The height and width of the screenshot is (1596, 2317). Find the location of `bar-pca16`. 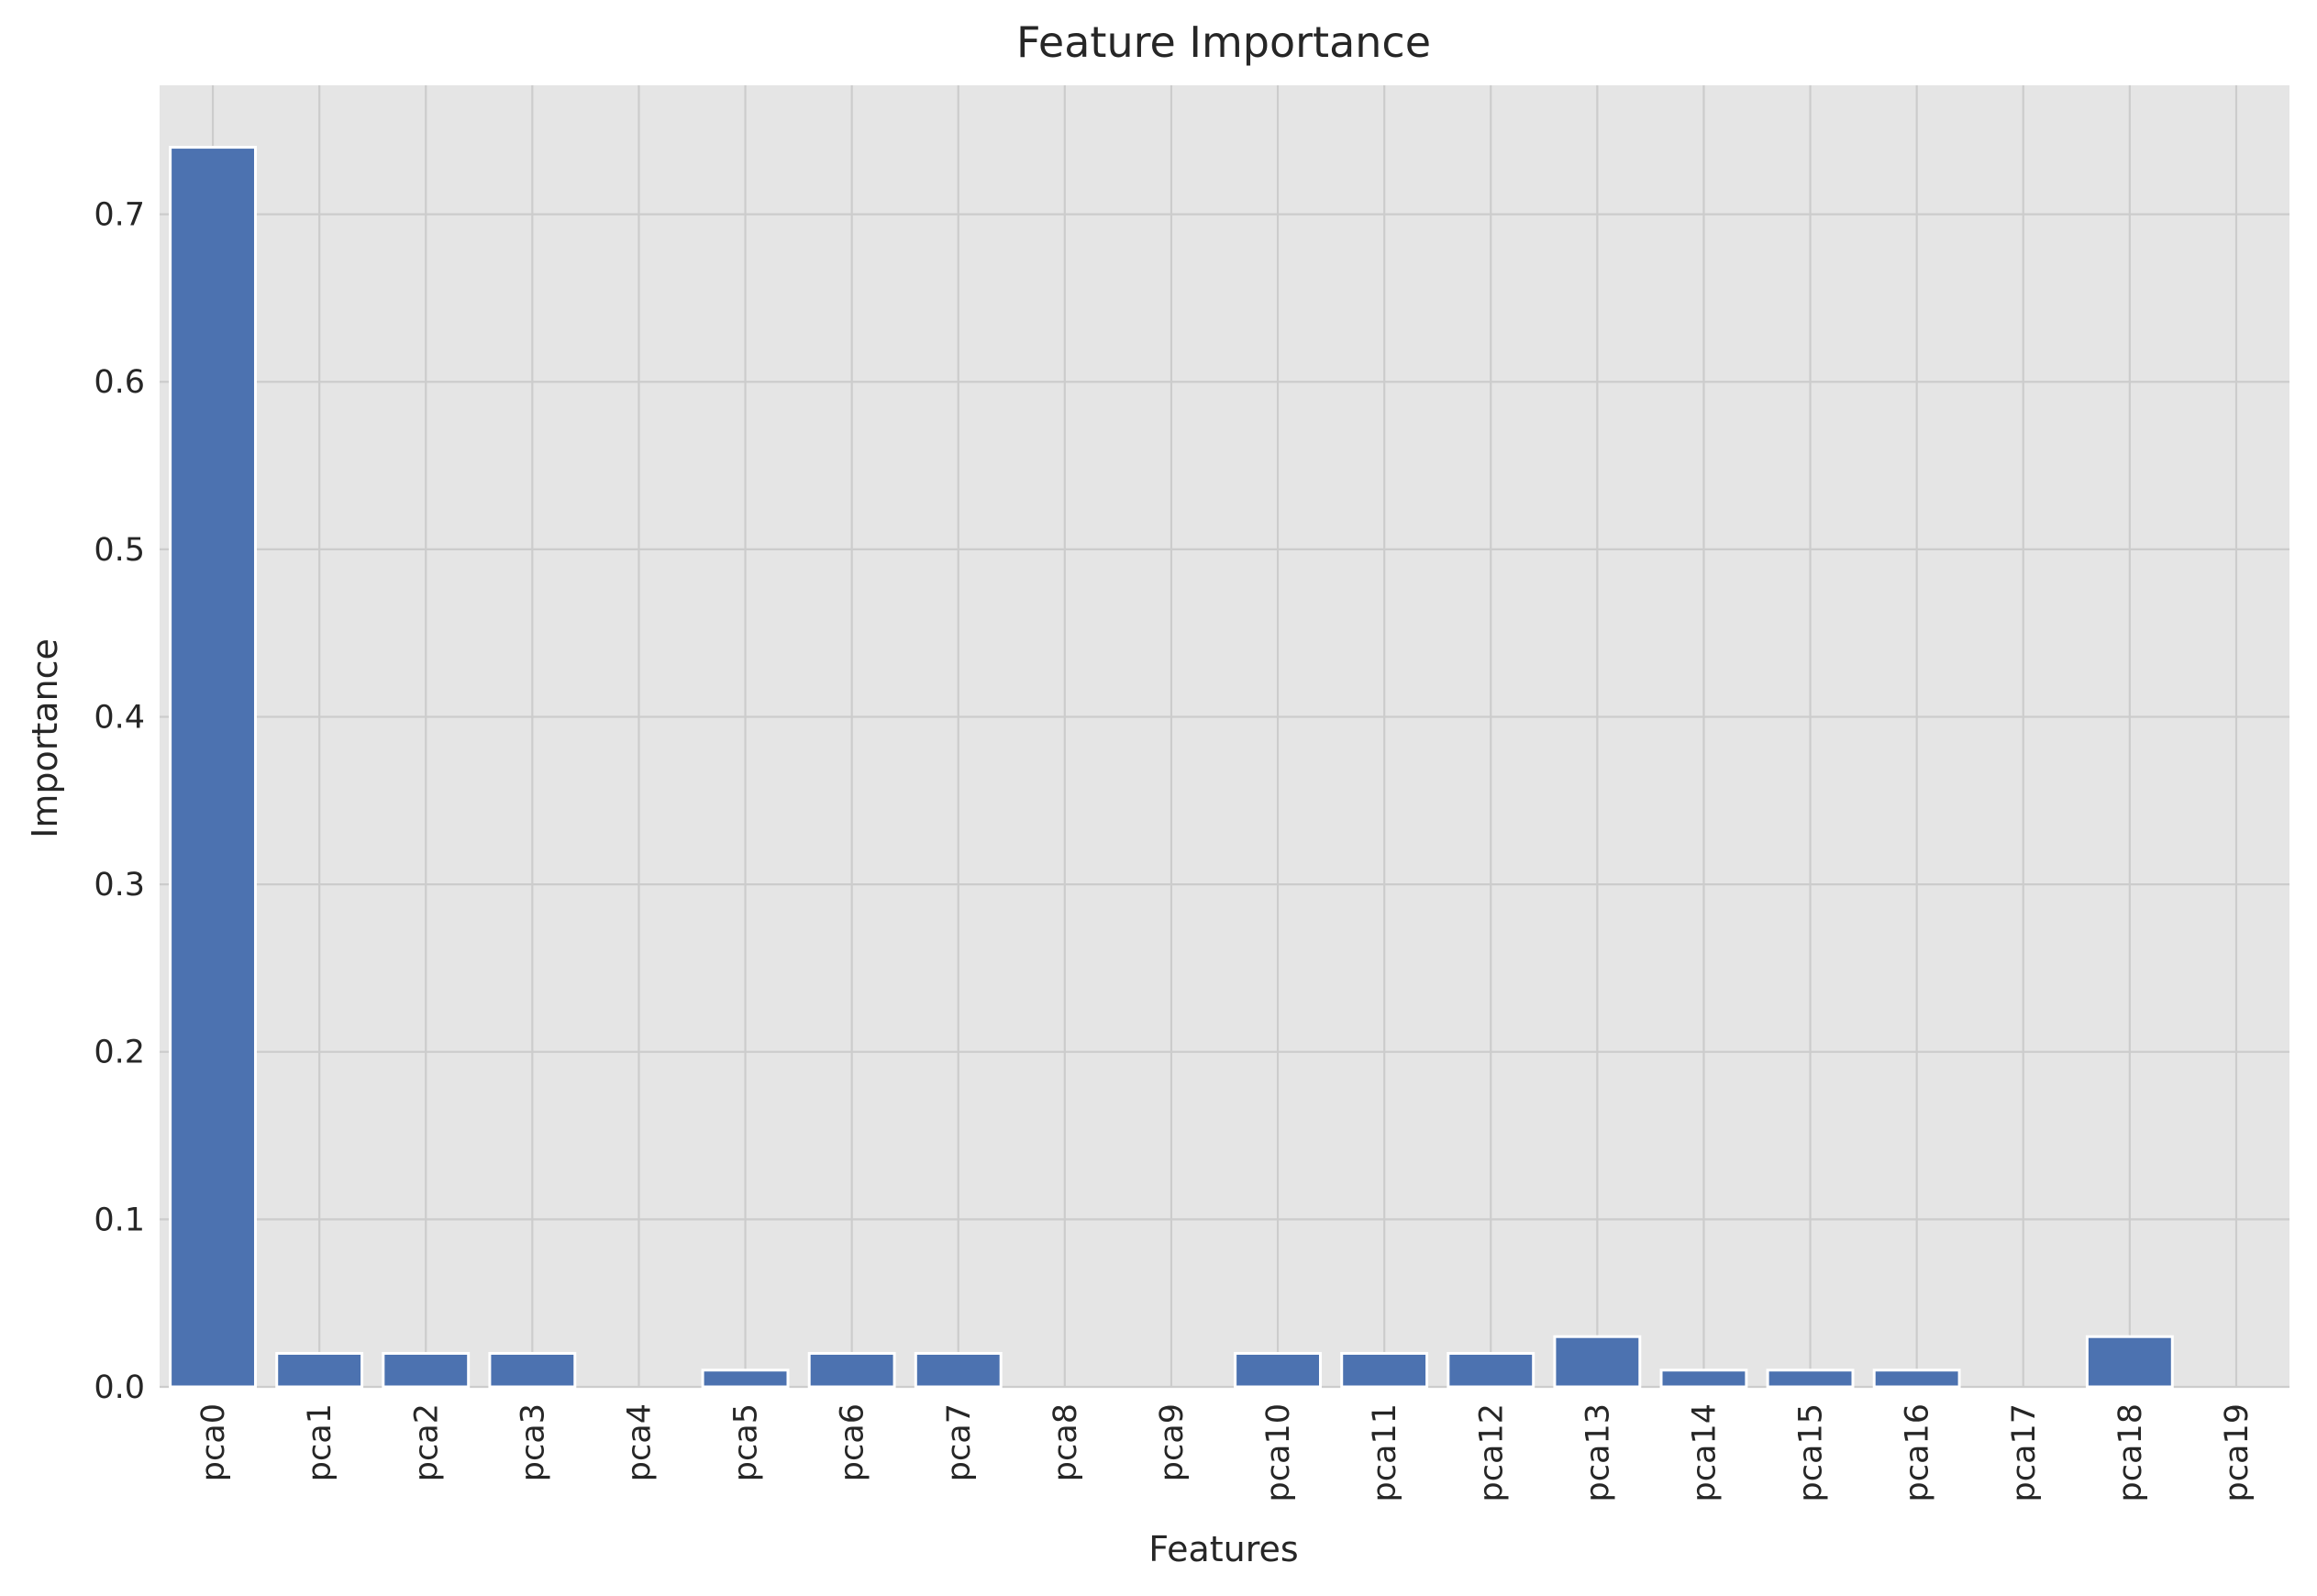

bar-pca16 is located at coordinates (1916, 1379).